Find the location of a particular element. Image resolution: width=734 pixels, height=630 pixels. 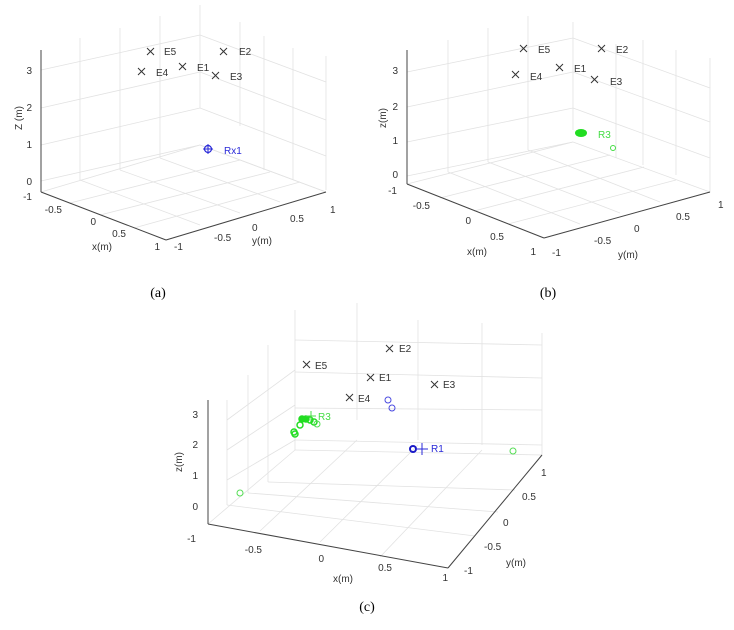

panel-b-x-ticks: -1 -0.5 0 0.5 1 is located at coordinates (462, 222).